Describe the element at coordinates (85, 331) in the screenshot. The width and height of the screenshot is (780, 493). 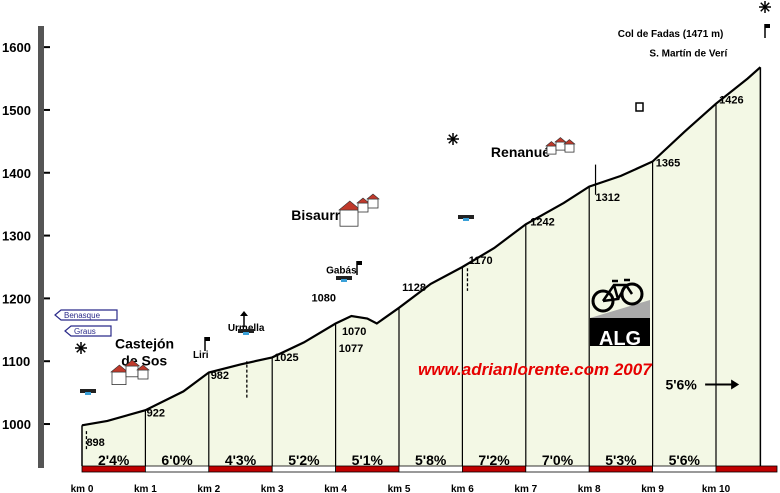
I see `sign-label-1: Graus` at that location.